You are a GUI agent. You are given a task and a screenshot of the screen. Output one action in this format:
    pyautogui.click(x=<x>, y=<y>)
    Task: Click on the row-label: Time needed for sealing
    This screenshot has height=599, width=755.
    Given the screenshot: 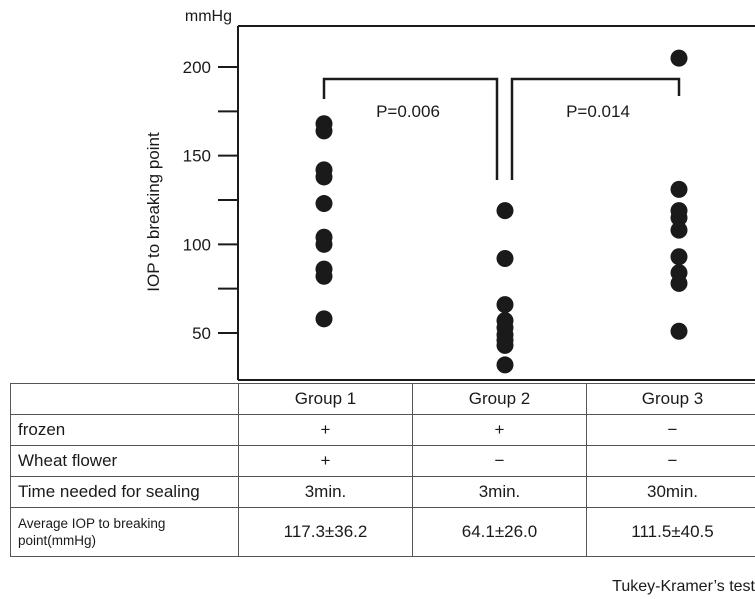 What is the action you would take?
    pyautogui.click(x=124, y=492)
    